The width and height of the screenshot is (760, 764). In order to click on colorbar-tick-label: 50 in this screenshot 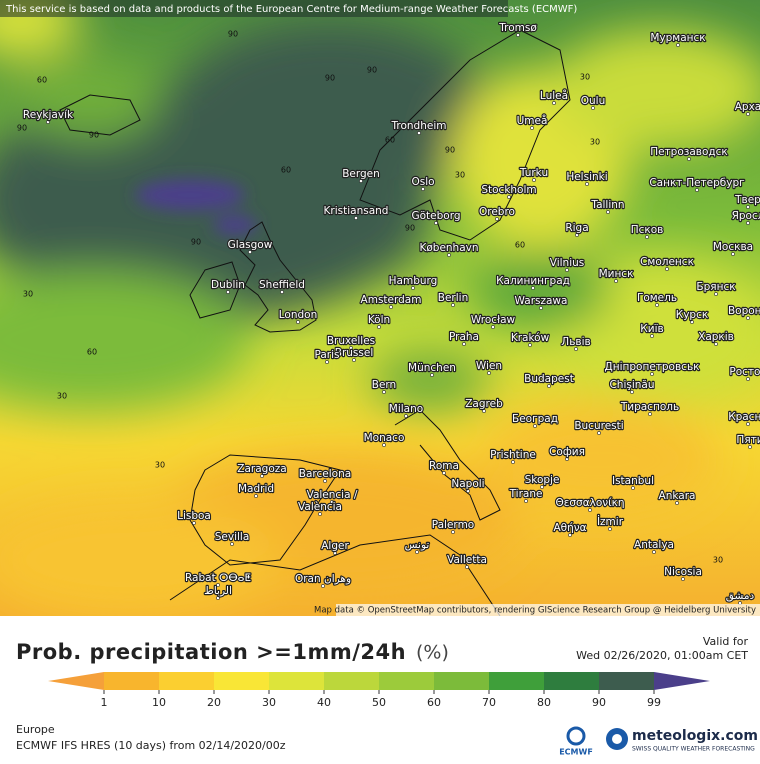, I will do `click(379, 702)`.